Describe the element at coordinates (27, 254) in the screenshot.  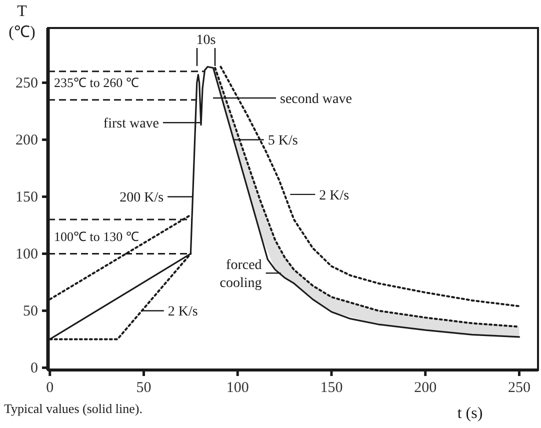
I see `y-tick-label: 100` at that location.